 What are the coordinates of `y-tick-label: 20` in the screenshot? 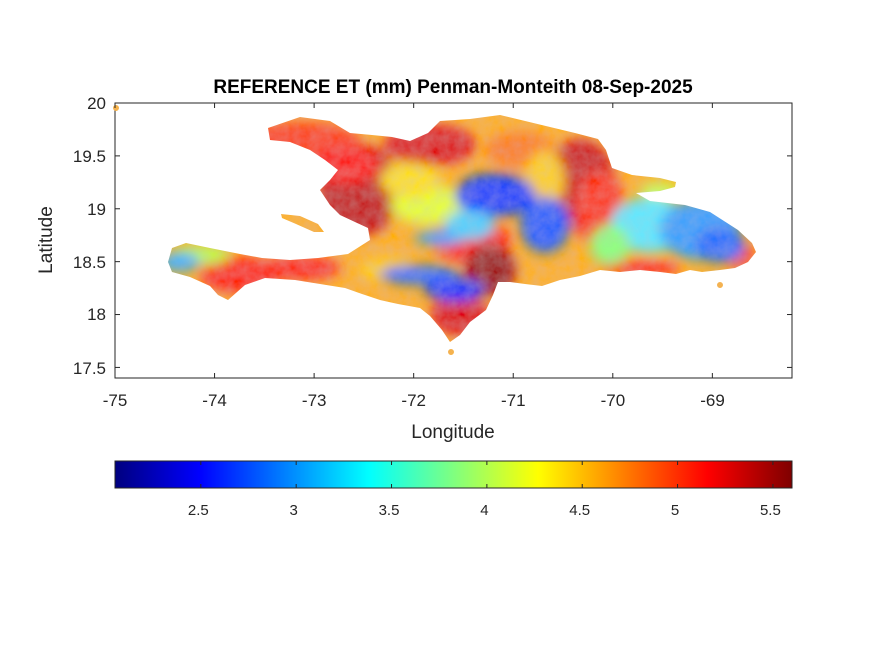 It's located at (96, 103).